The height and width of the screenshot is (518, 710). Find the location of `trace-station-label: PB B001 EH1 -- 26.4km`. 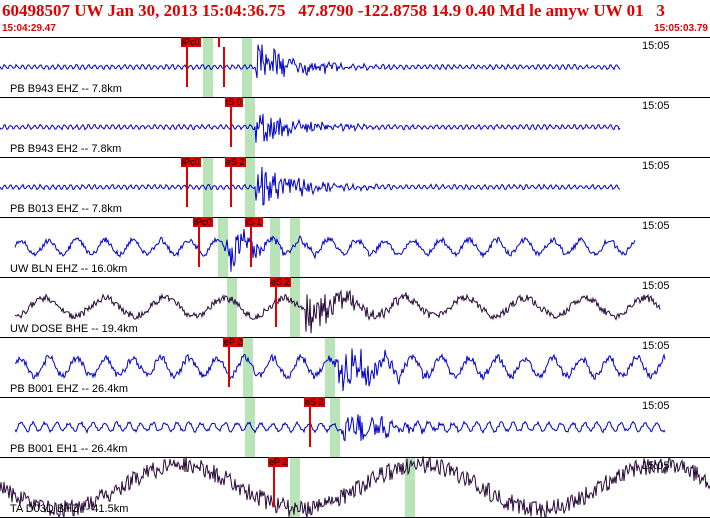

trace-station-label: PB B001 EH1 -- 26.4km is located at coordinates (69, 449).